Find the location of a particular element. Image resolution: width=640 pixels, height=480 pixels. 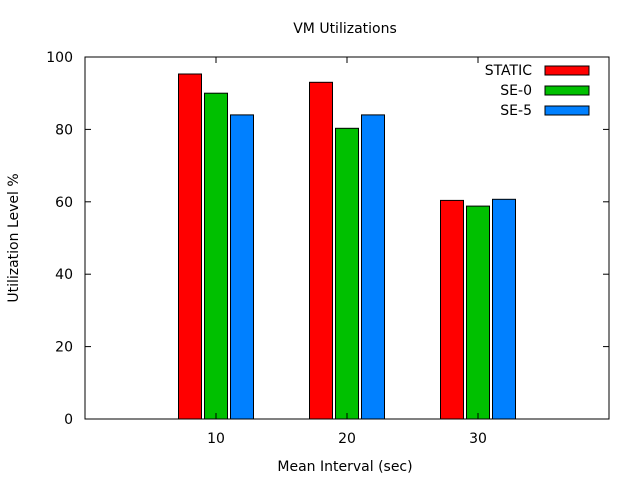

y-tick-label: 40 is located at coordinates (64, 275).